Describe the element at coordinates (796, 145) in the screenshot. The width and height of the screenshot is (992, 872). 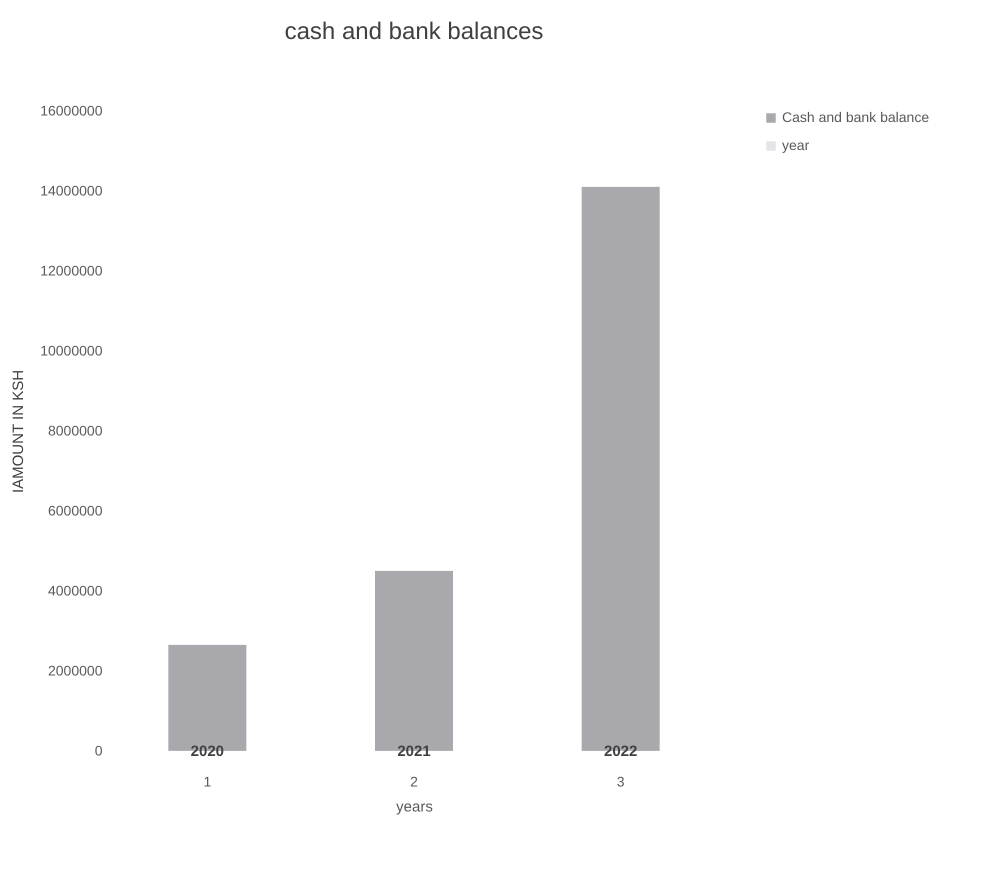
I see `legend-label: year` at that location.